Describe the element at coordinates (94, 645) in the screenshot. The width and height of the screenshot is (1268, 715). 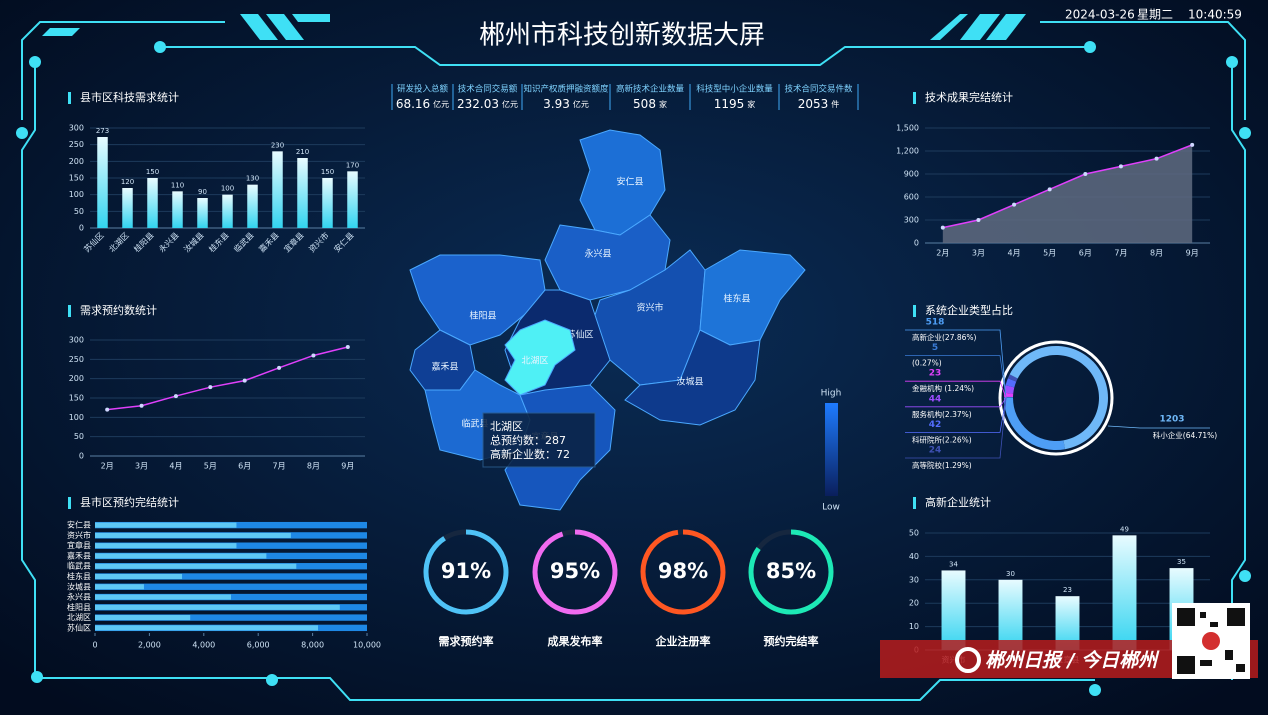
I see `x-tick-label: 0` at that location.